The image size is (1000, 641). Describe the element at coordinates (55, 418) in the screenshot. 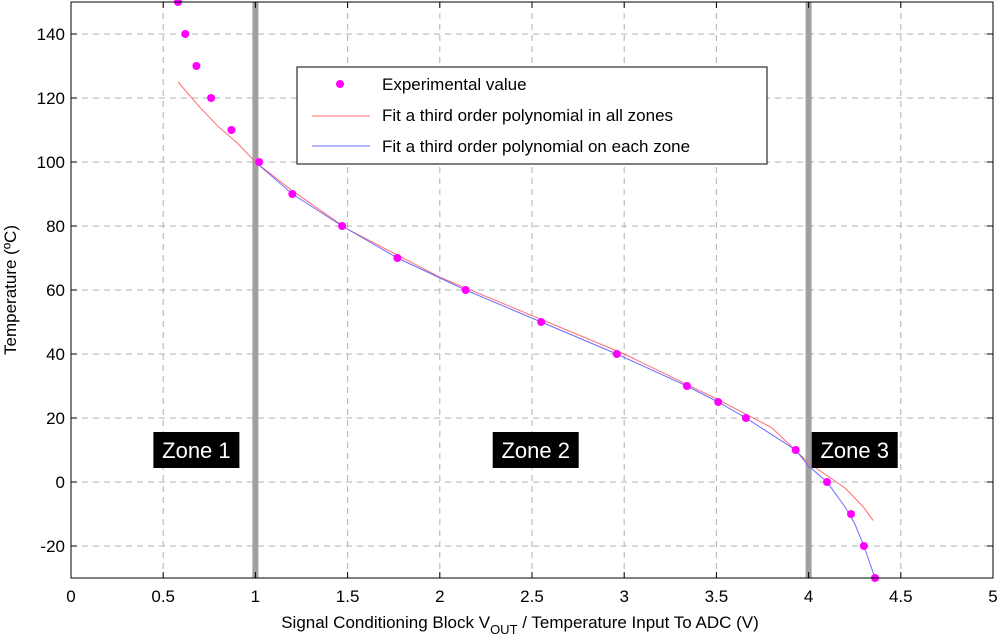

I see `y-tick-label: 20` at that location.